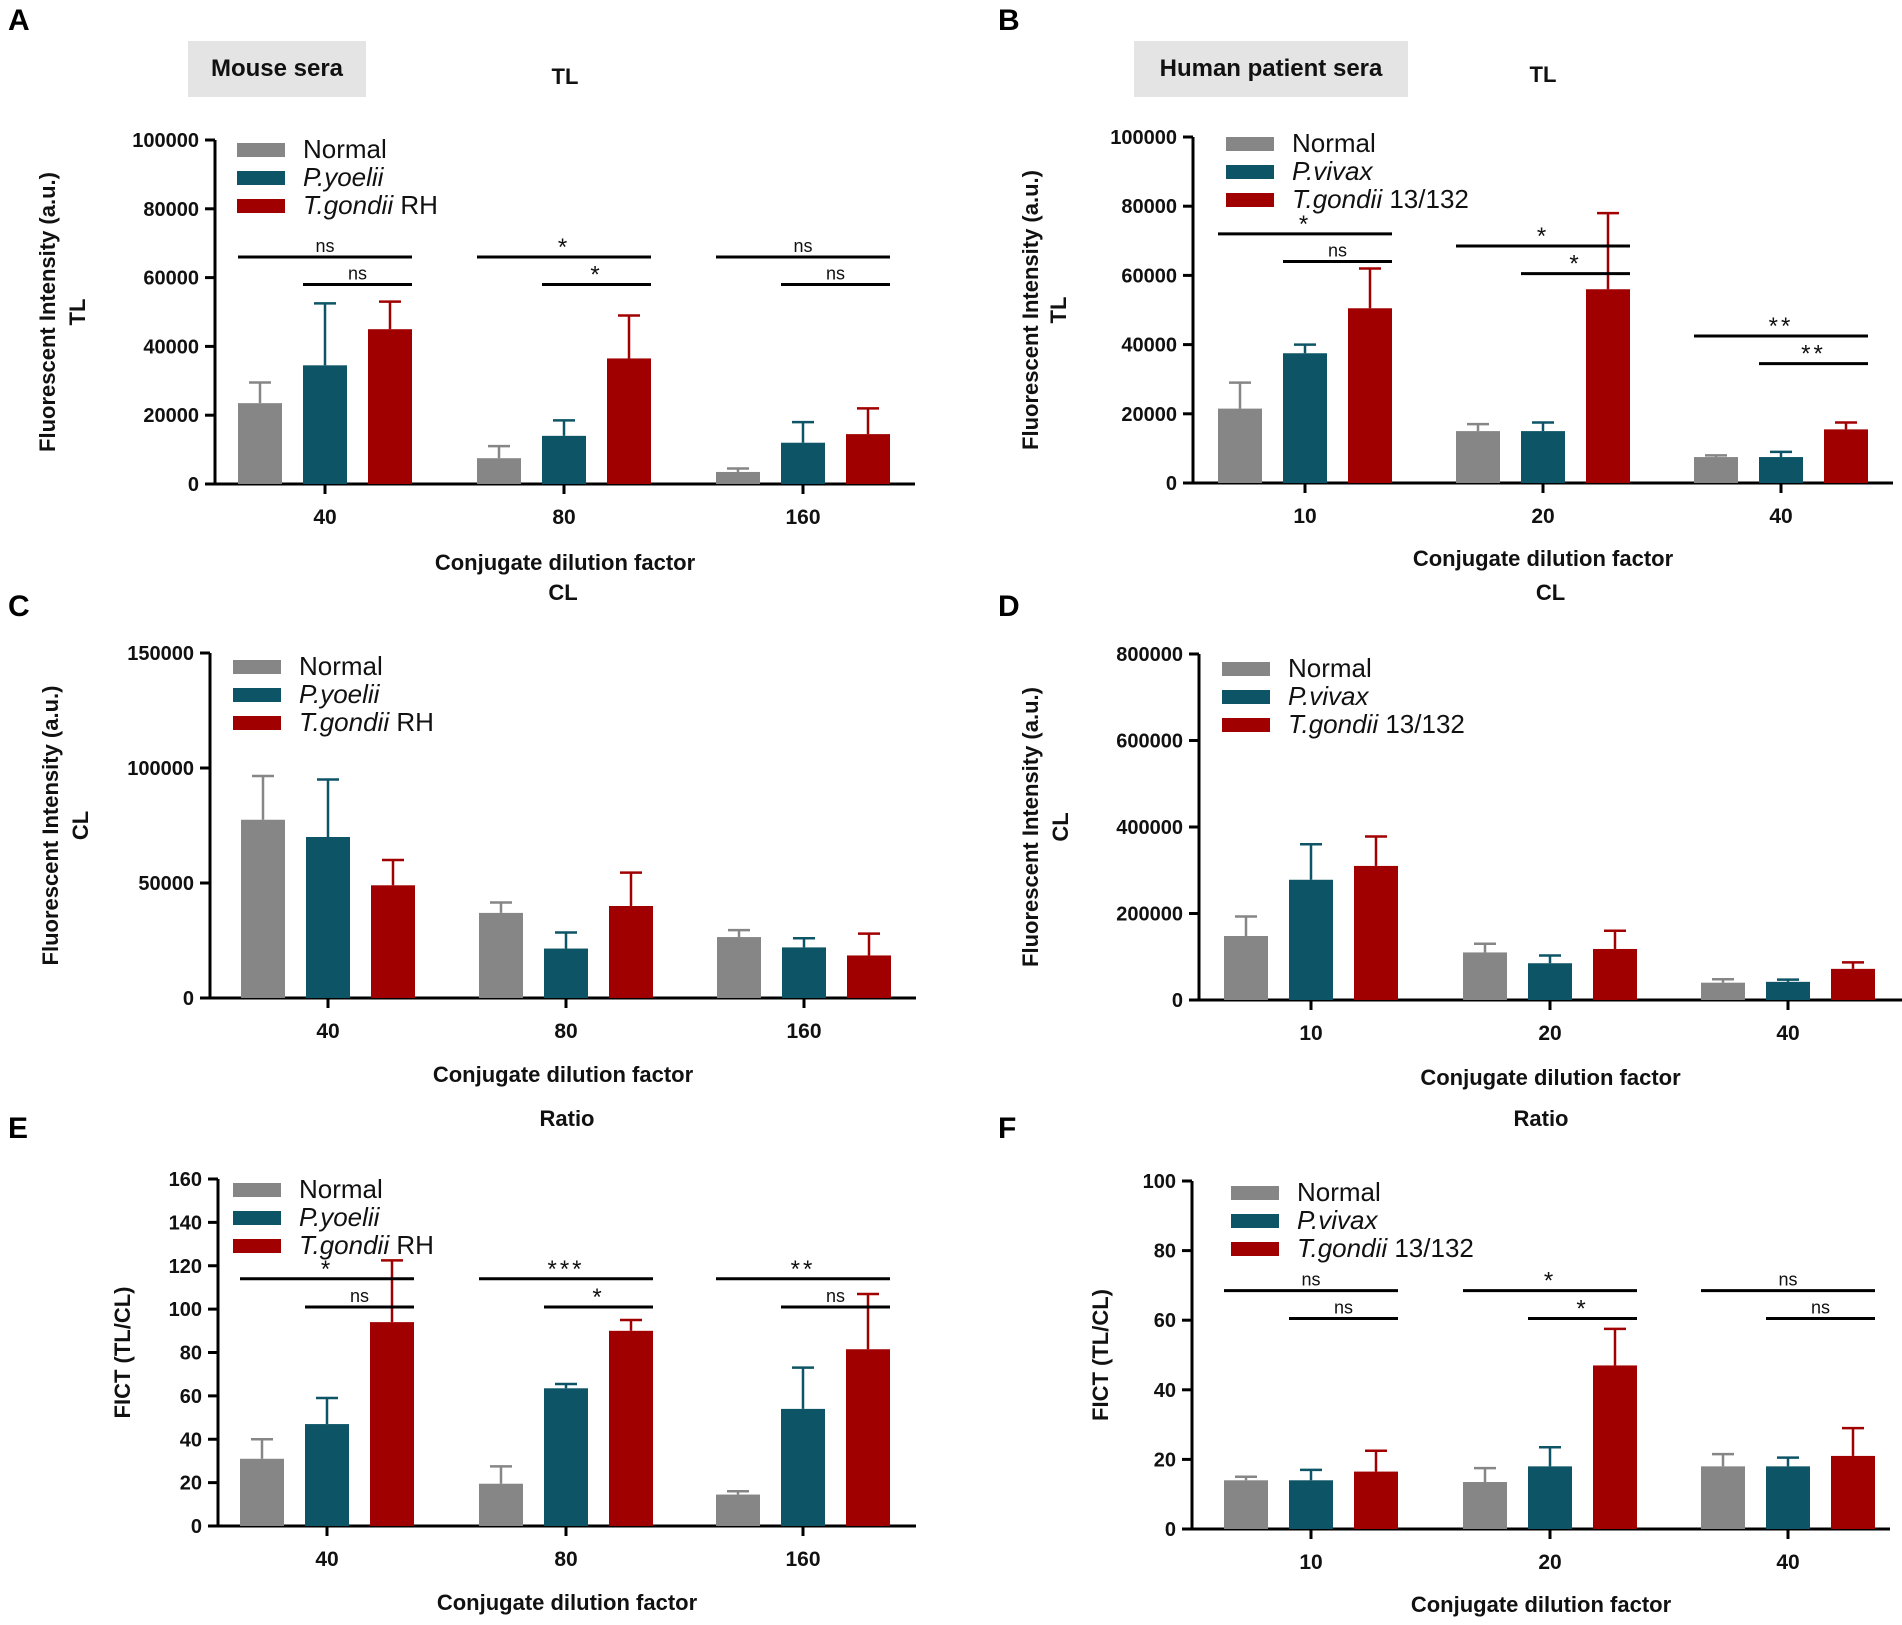  What do you see at coordinates (1149, 655) in the screenshot?
I see `chart-d-ytick-label: 800000` at bounding box center [1149, 655].